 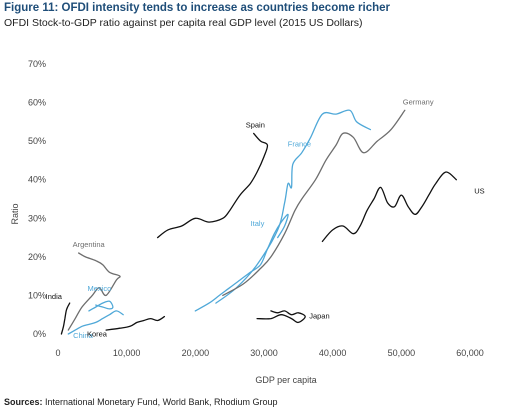 I want to click on series-line-china, so click(x=95, y=322).